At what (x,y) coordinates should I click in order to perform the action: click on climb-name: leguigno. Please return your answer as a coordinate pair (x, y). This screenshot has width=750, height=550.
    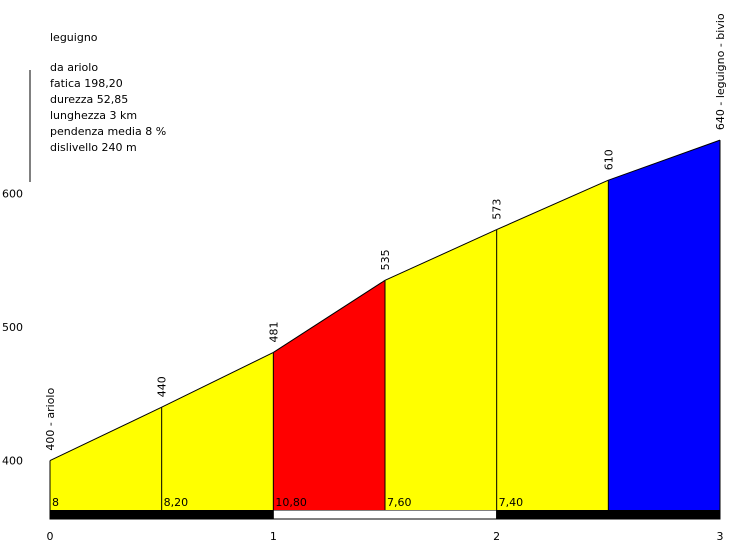
    Looking at the image, I should click on (74, 37).